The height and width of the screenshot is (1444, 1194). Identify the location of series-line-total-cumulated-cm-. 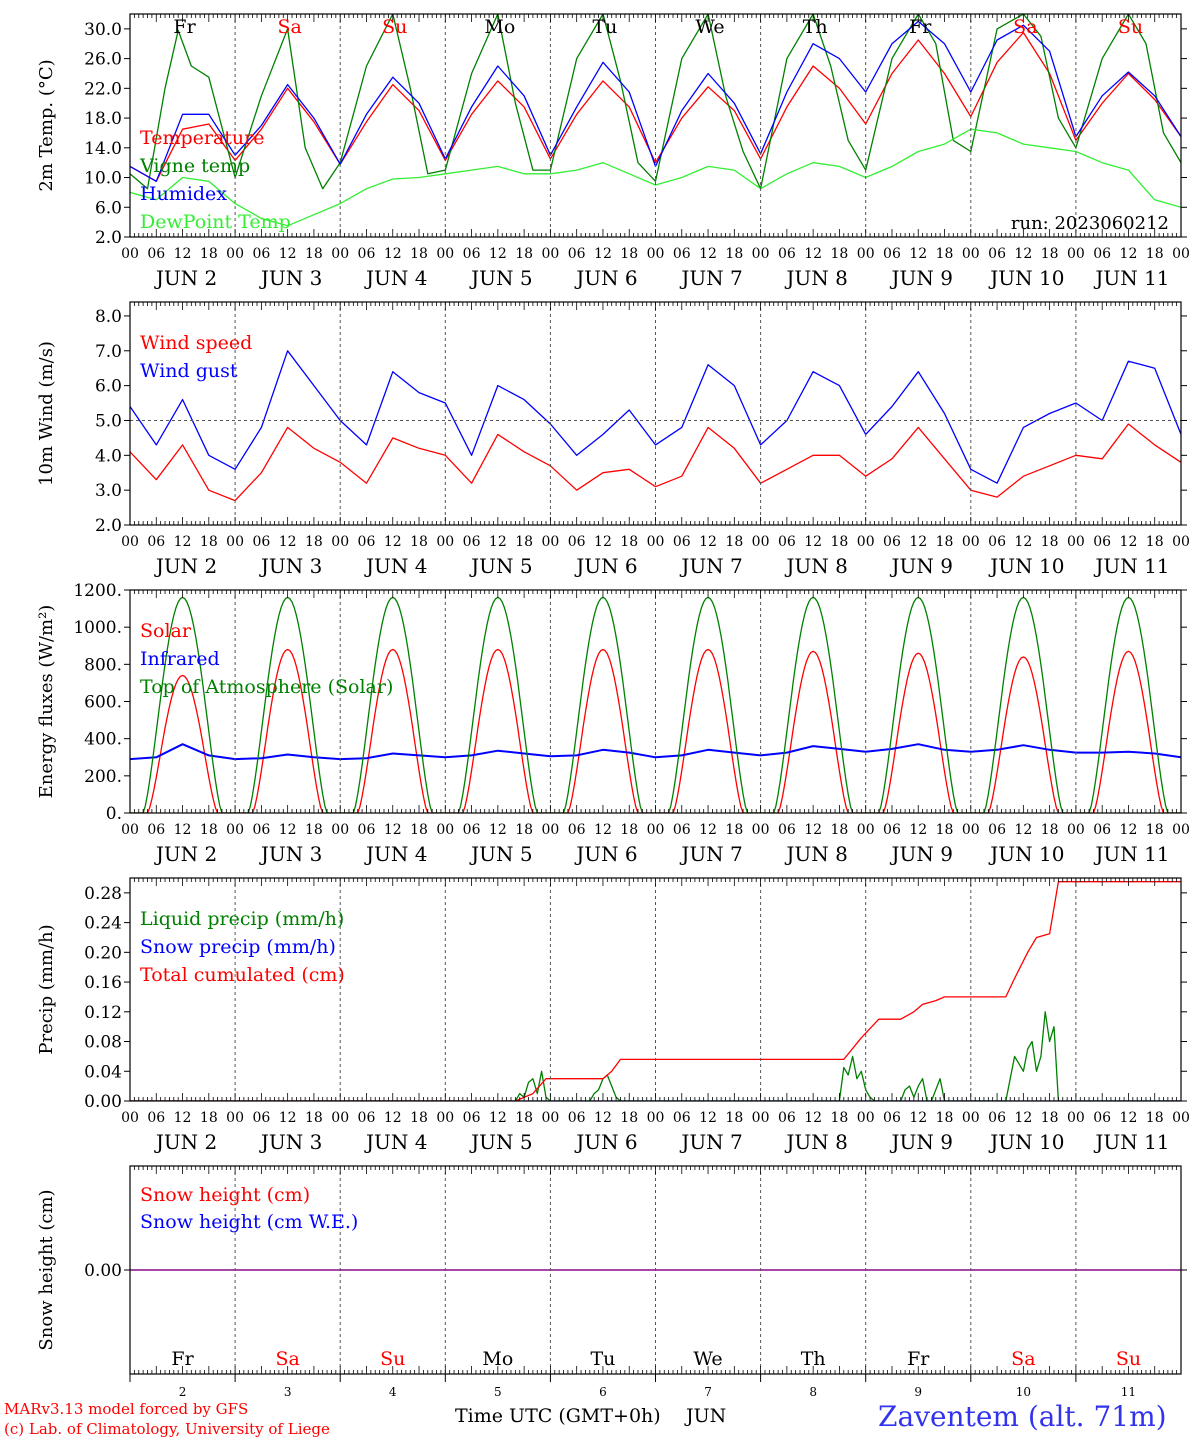
(655, 991).